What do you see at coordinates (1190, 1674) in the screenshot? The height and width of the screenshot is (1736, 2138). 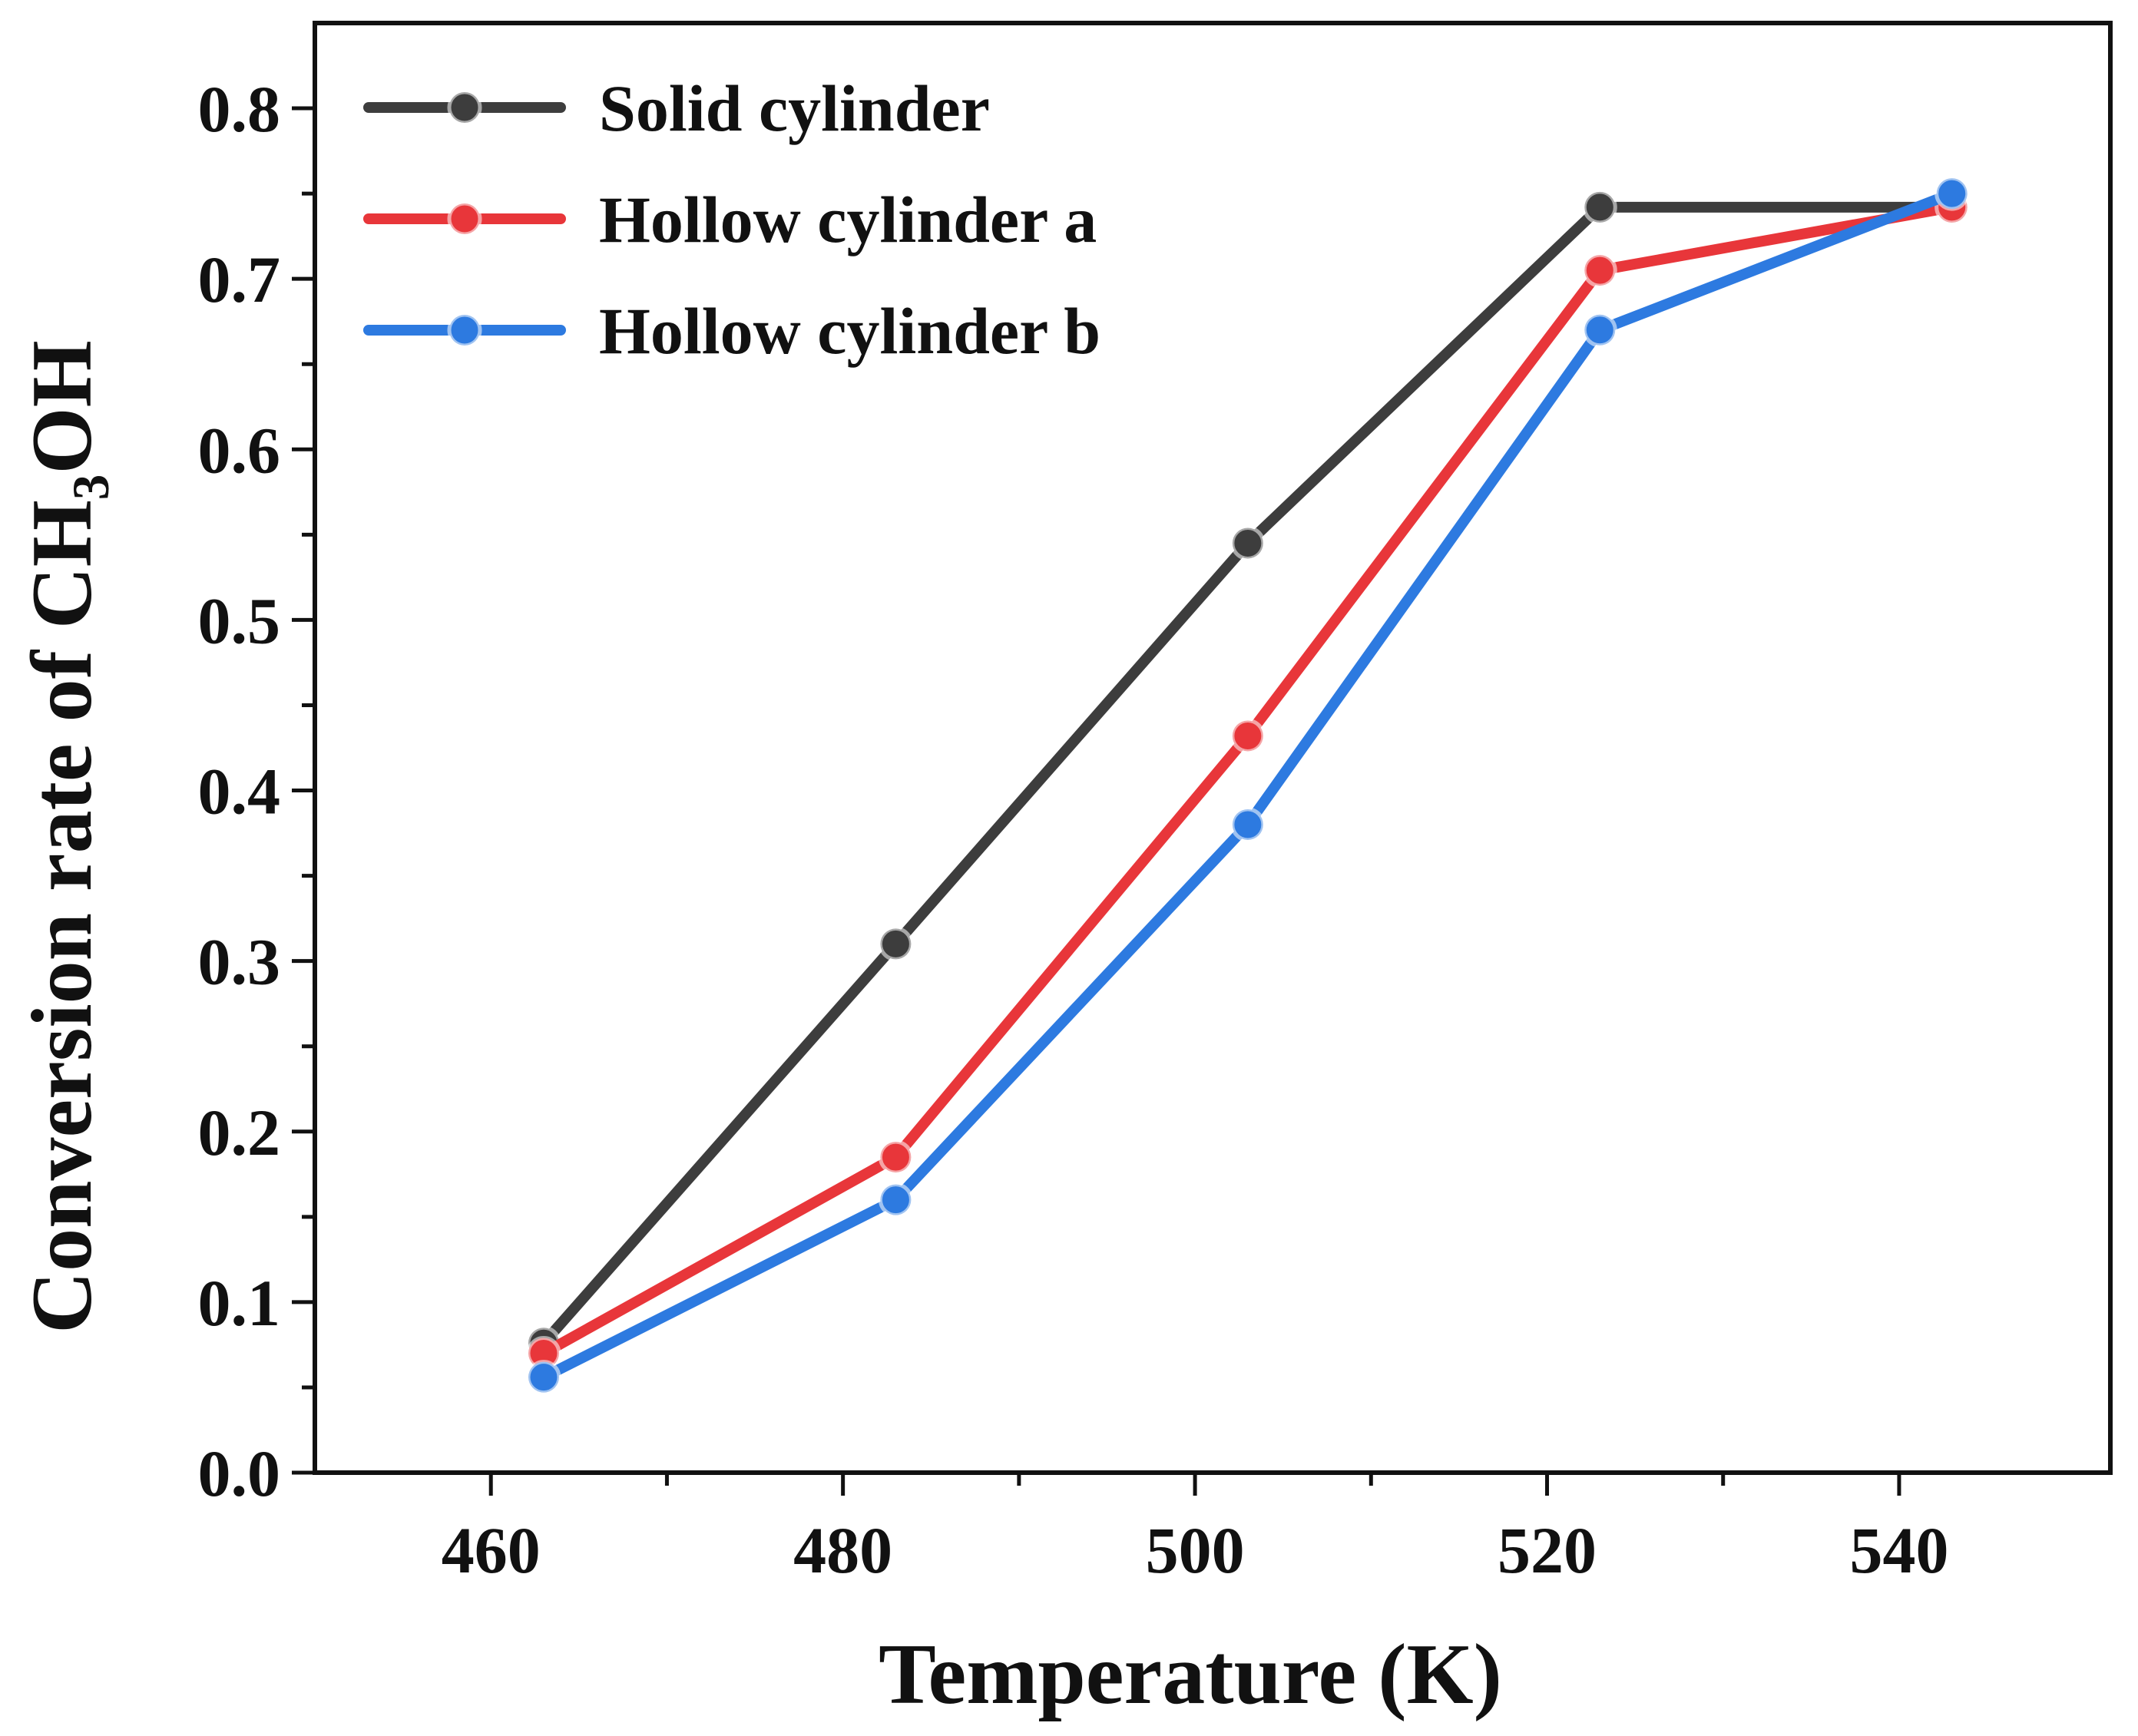 I see `x-axis-title: Temperature (K)` at bounding box center [1190, 1674].